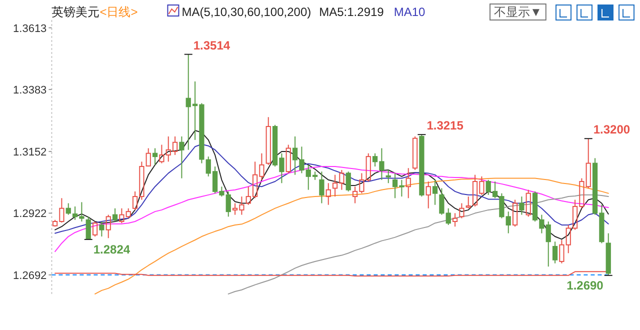 The width and height of the screenshot is (640, 330). What do you see at coordinates (445, 125) in the screenshot?
I see `annotation: 1.3215` at bounding box center [445, 125].